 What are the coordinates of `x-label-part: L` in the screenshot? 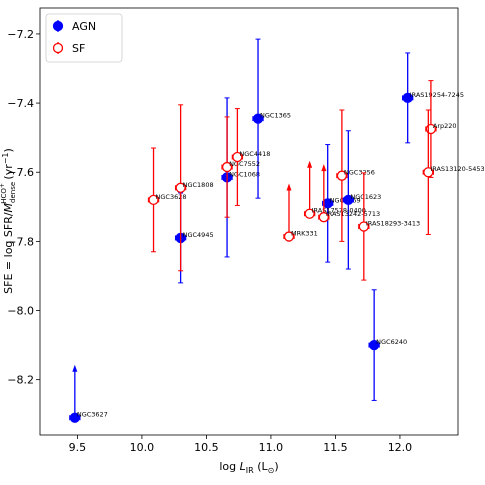 It's located at (243, 466).